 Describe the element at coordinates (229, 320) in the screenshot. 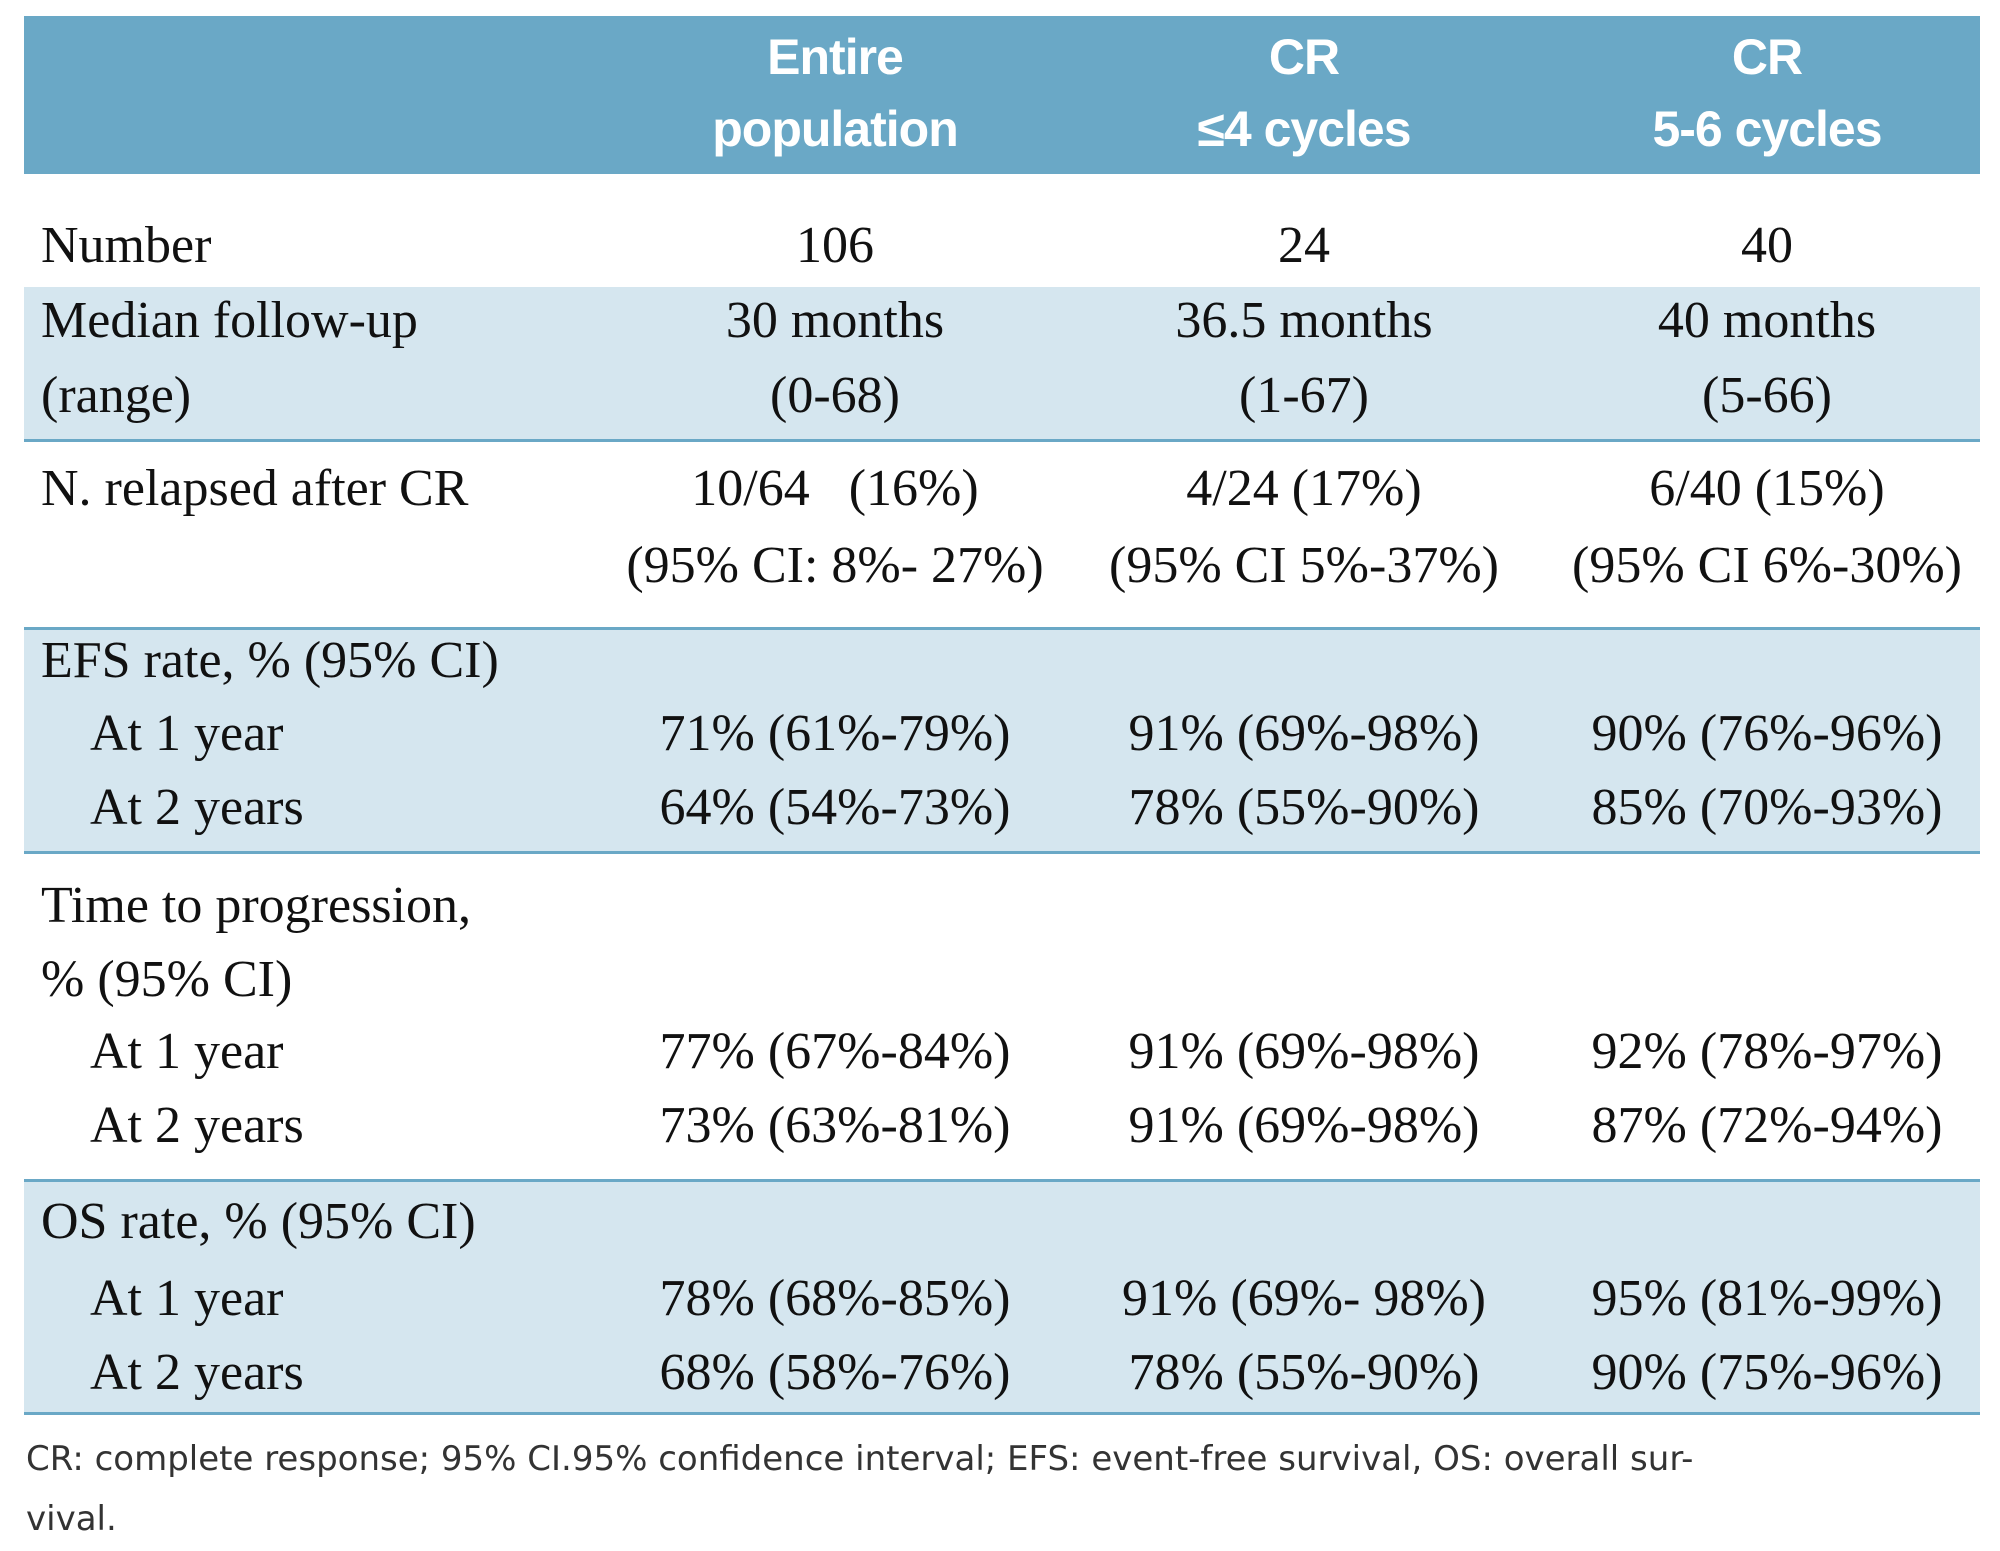

I see `row-label: Median follow-up` at that location.